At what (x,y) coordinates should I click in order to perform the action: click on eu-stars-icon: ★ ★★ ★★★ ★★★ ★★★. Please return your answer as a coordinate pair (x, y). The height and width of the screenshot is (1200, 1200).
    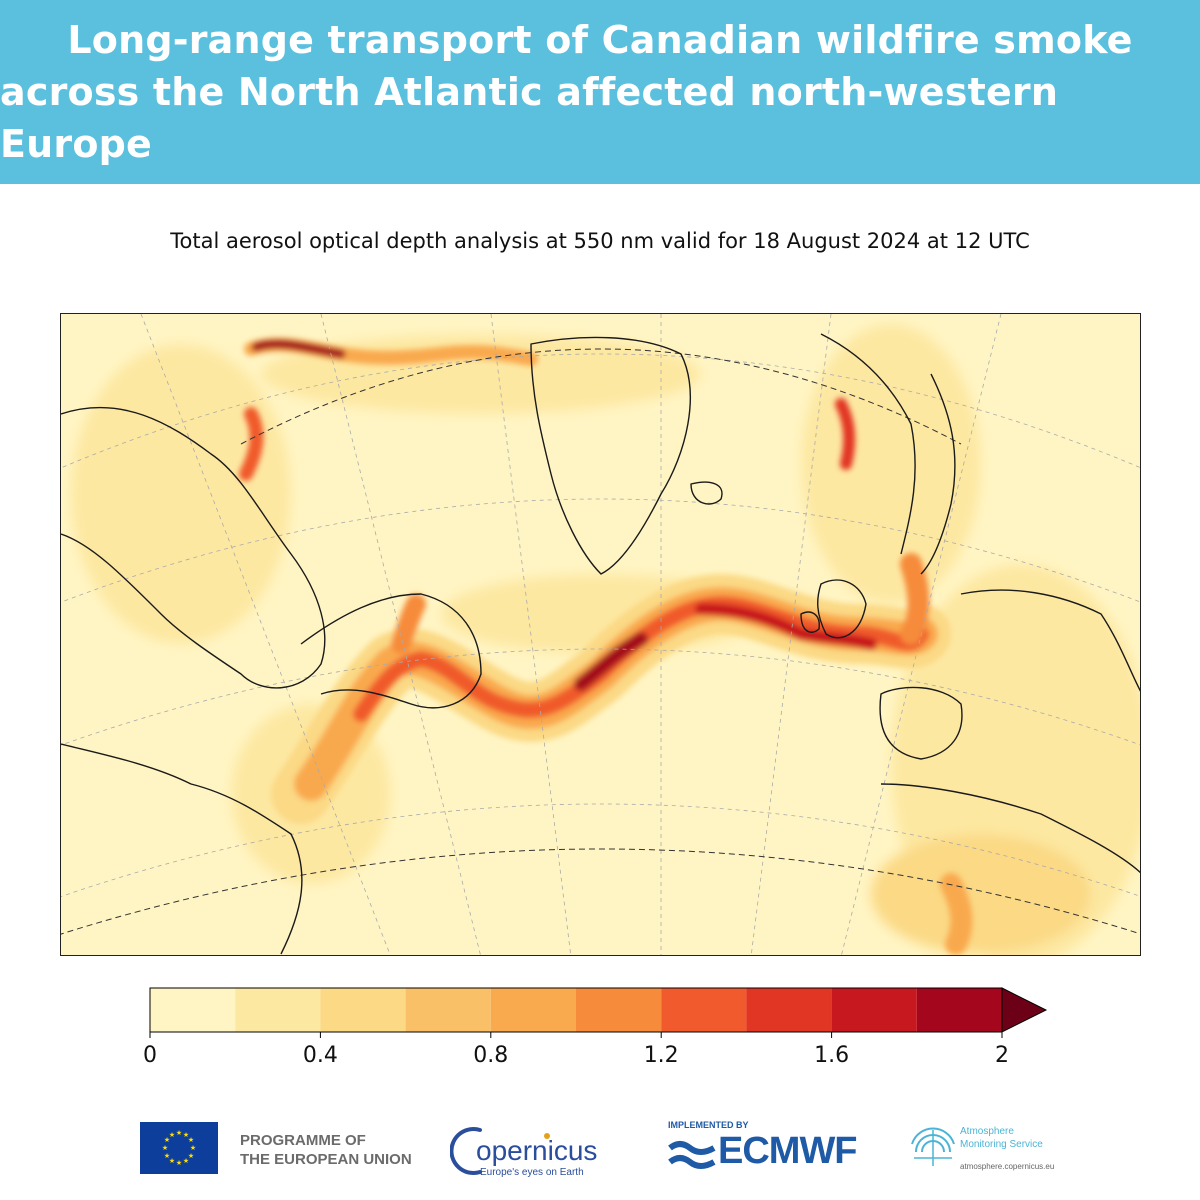
    Looking at the image, I should click on (179, 1148).